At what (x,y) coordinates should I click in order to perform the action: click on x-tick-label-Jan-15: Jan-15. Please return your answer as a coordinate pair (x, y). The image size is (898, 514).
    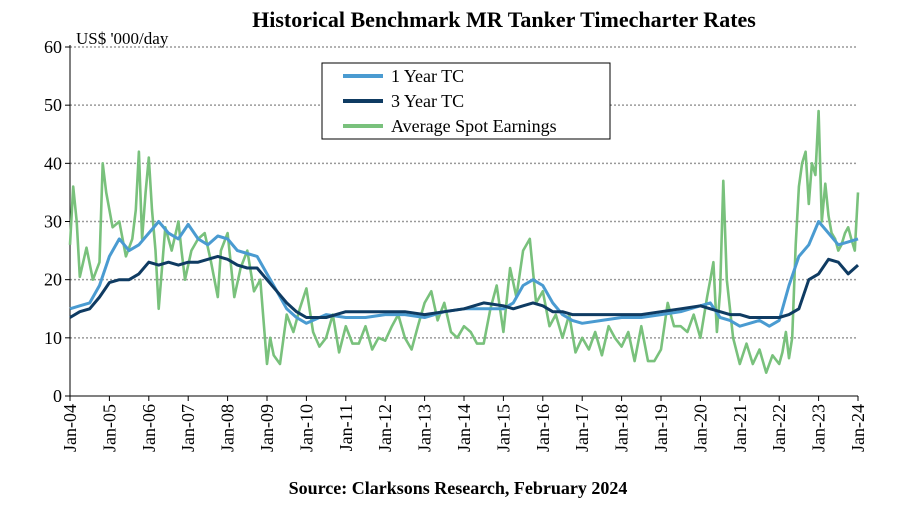
    Looking at the image, I should click on (503, 428).